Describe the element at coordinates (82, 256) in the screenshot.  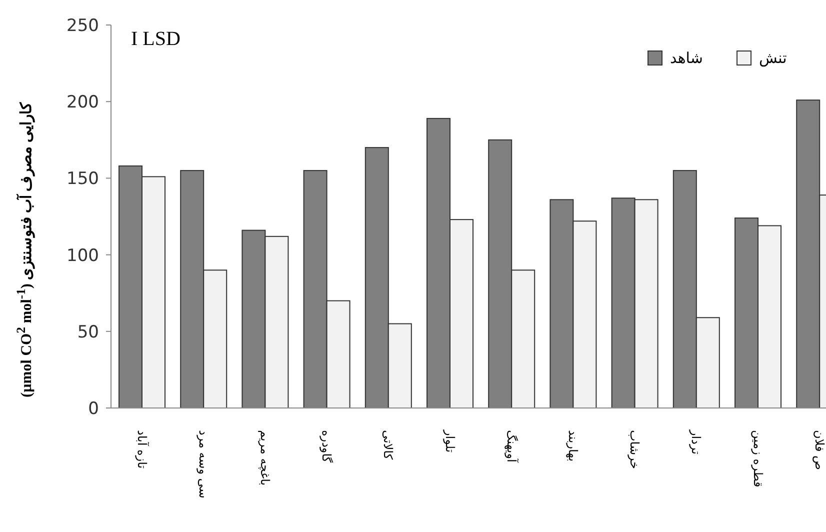
I see `y-tick-label: 100` at that location.